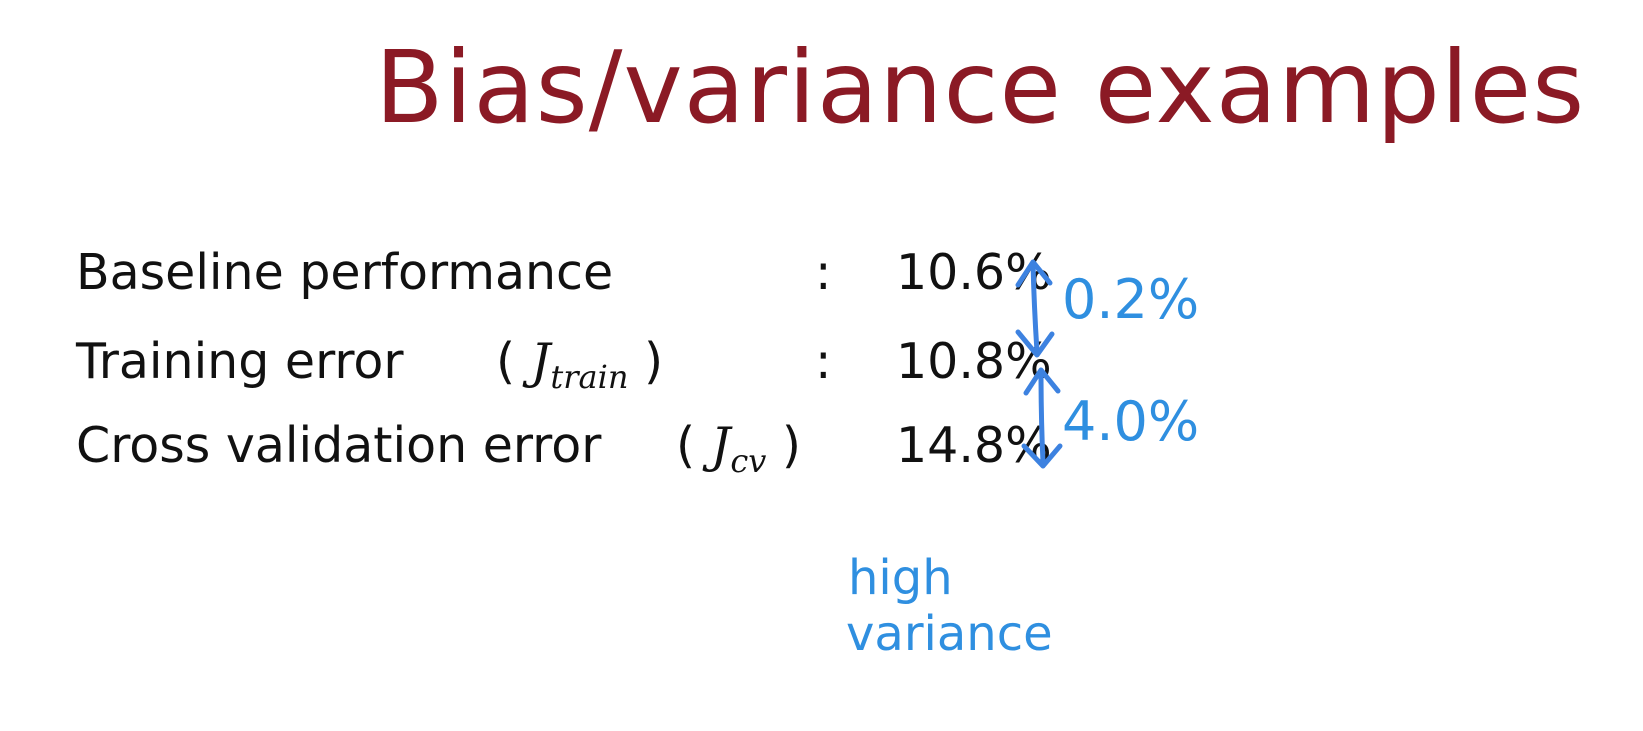  What do you see at coordinates (974, 272) in the screenshot?
I see `baseline-value: 10.6%` at bounding box center [974, 272].